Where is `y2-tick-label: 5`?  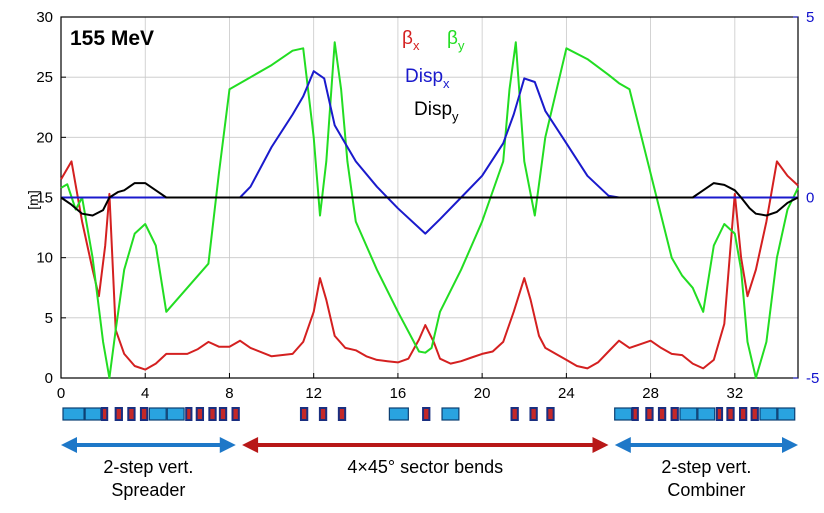 y2-tick-label: 5 is located at coordinates (810, 17).